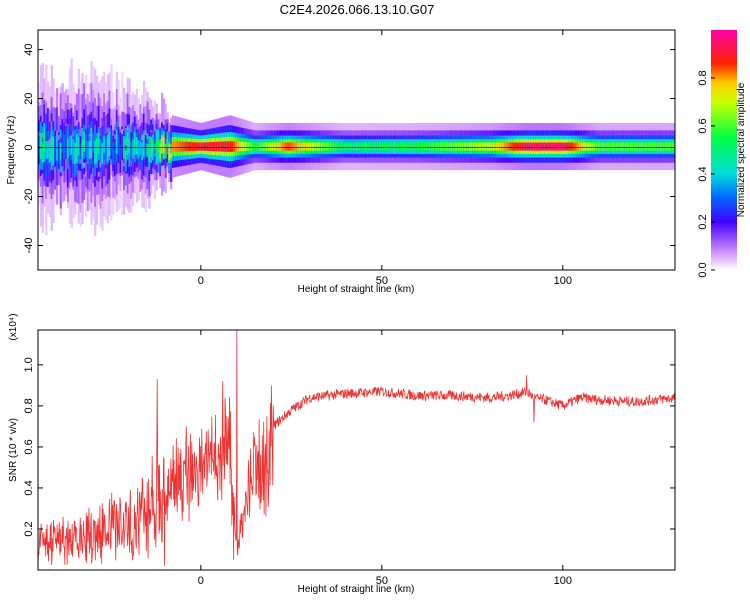 This screenshot has width=750, height=600. Describe the element at coordinates (29, 246) in the screenshot. I see `y-tick-label: -40` at that location.